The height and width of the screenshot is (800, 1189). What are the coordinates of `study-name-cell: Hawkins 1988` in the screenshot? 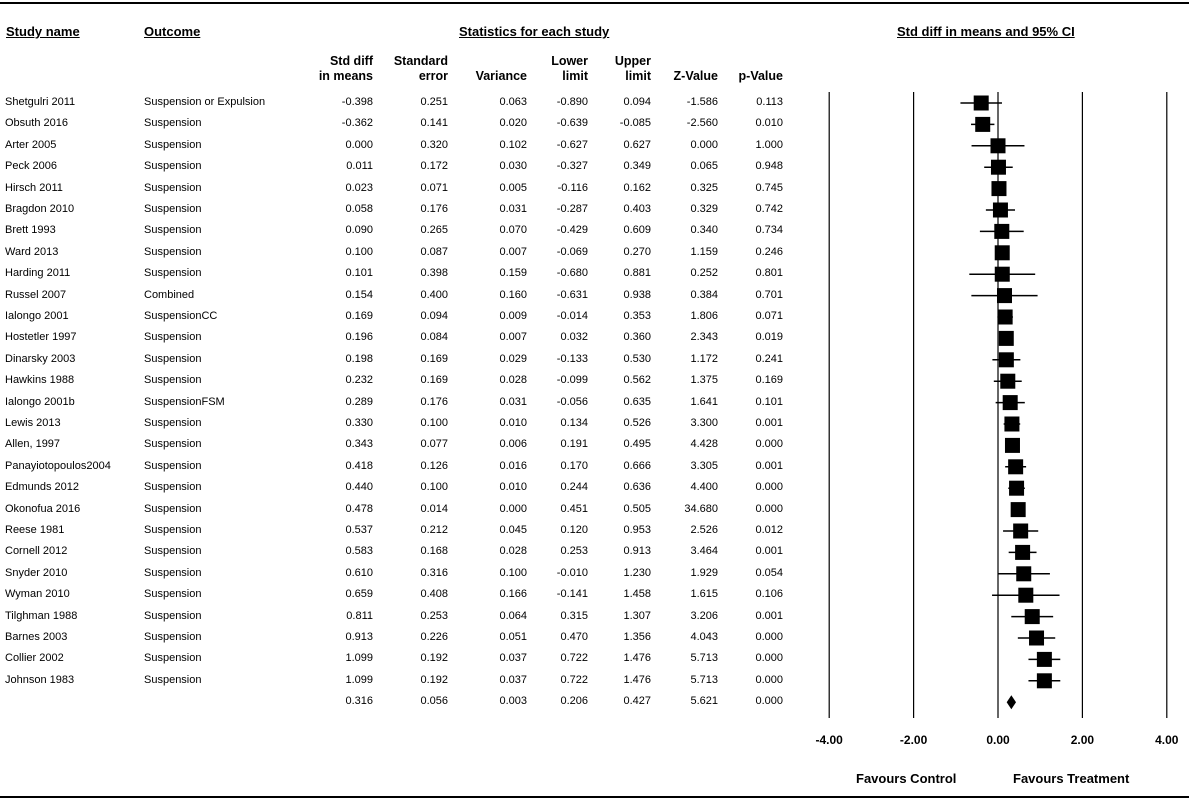 It's located at (40, 380).